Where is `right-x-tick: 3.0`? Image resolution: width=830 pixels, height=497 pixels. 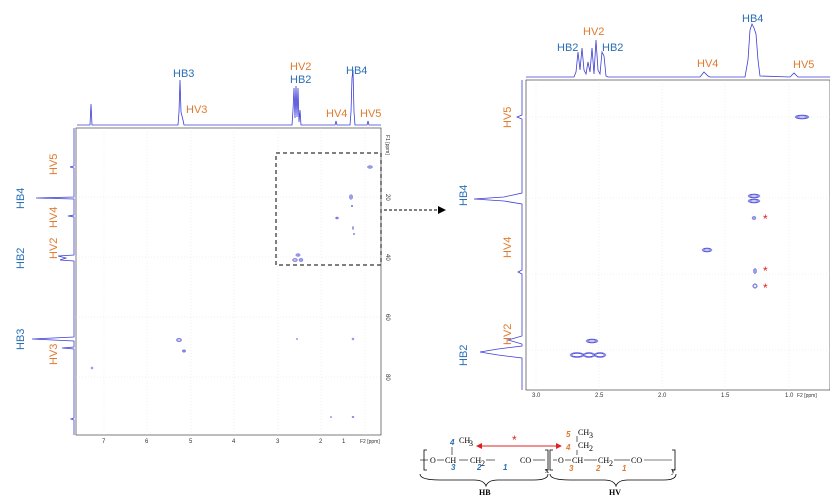 right-x-tick: 3.0 is located at coordinates (536, 396).